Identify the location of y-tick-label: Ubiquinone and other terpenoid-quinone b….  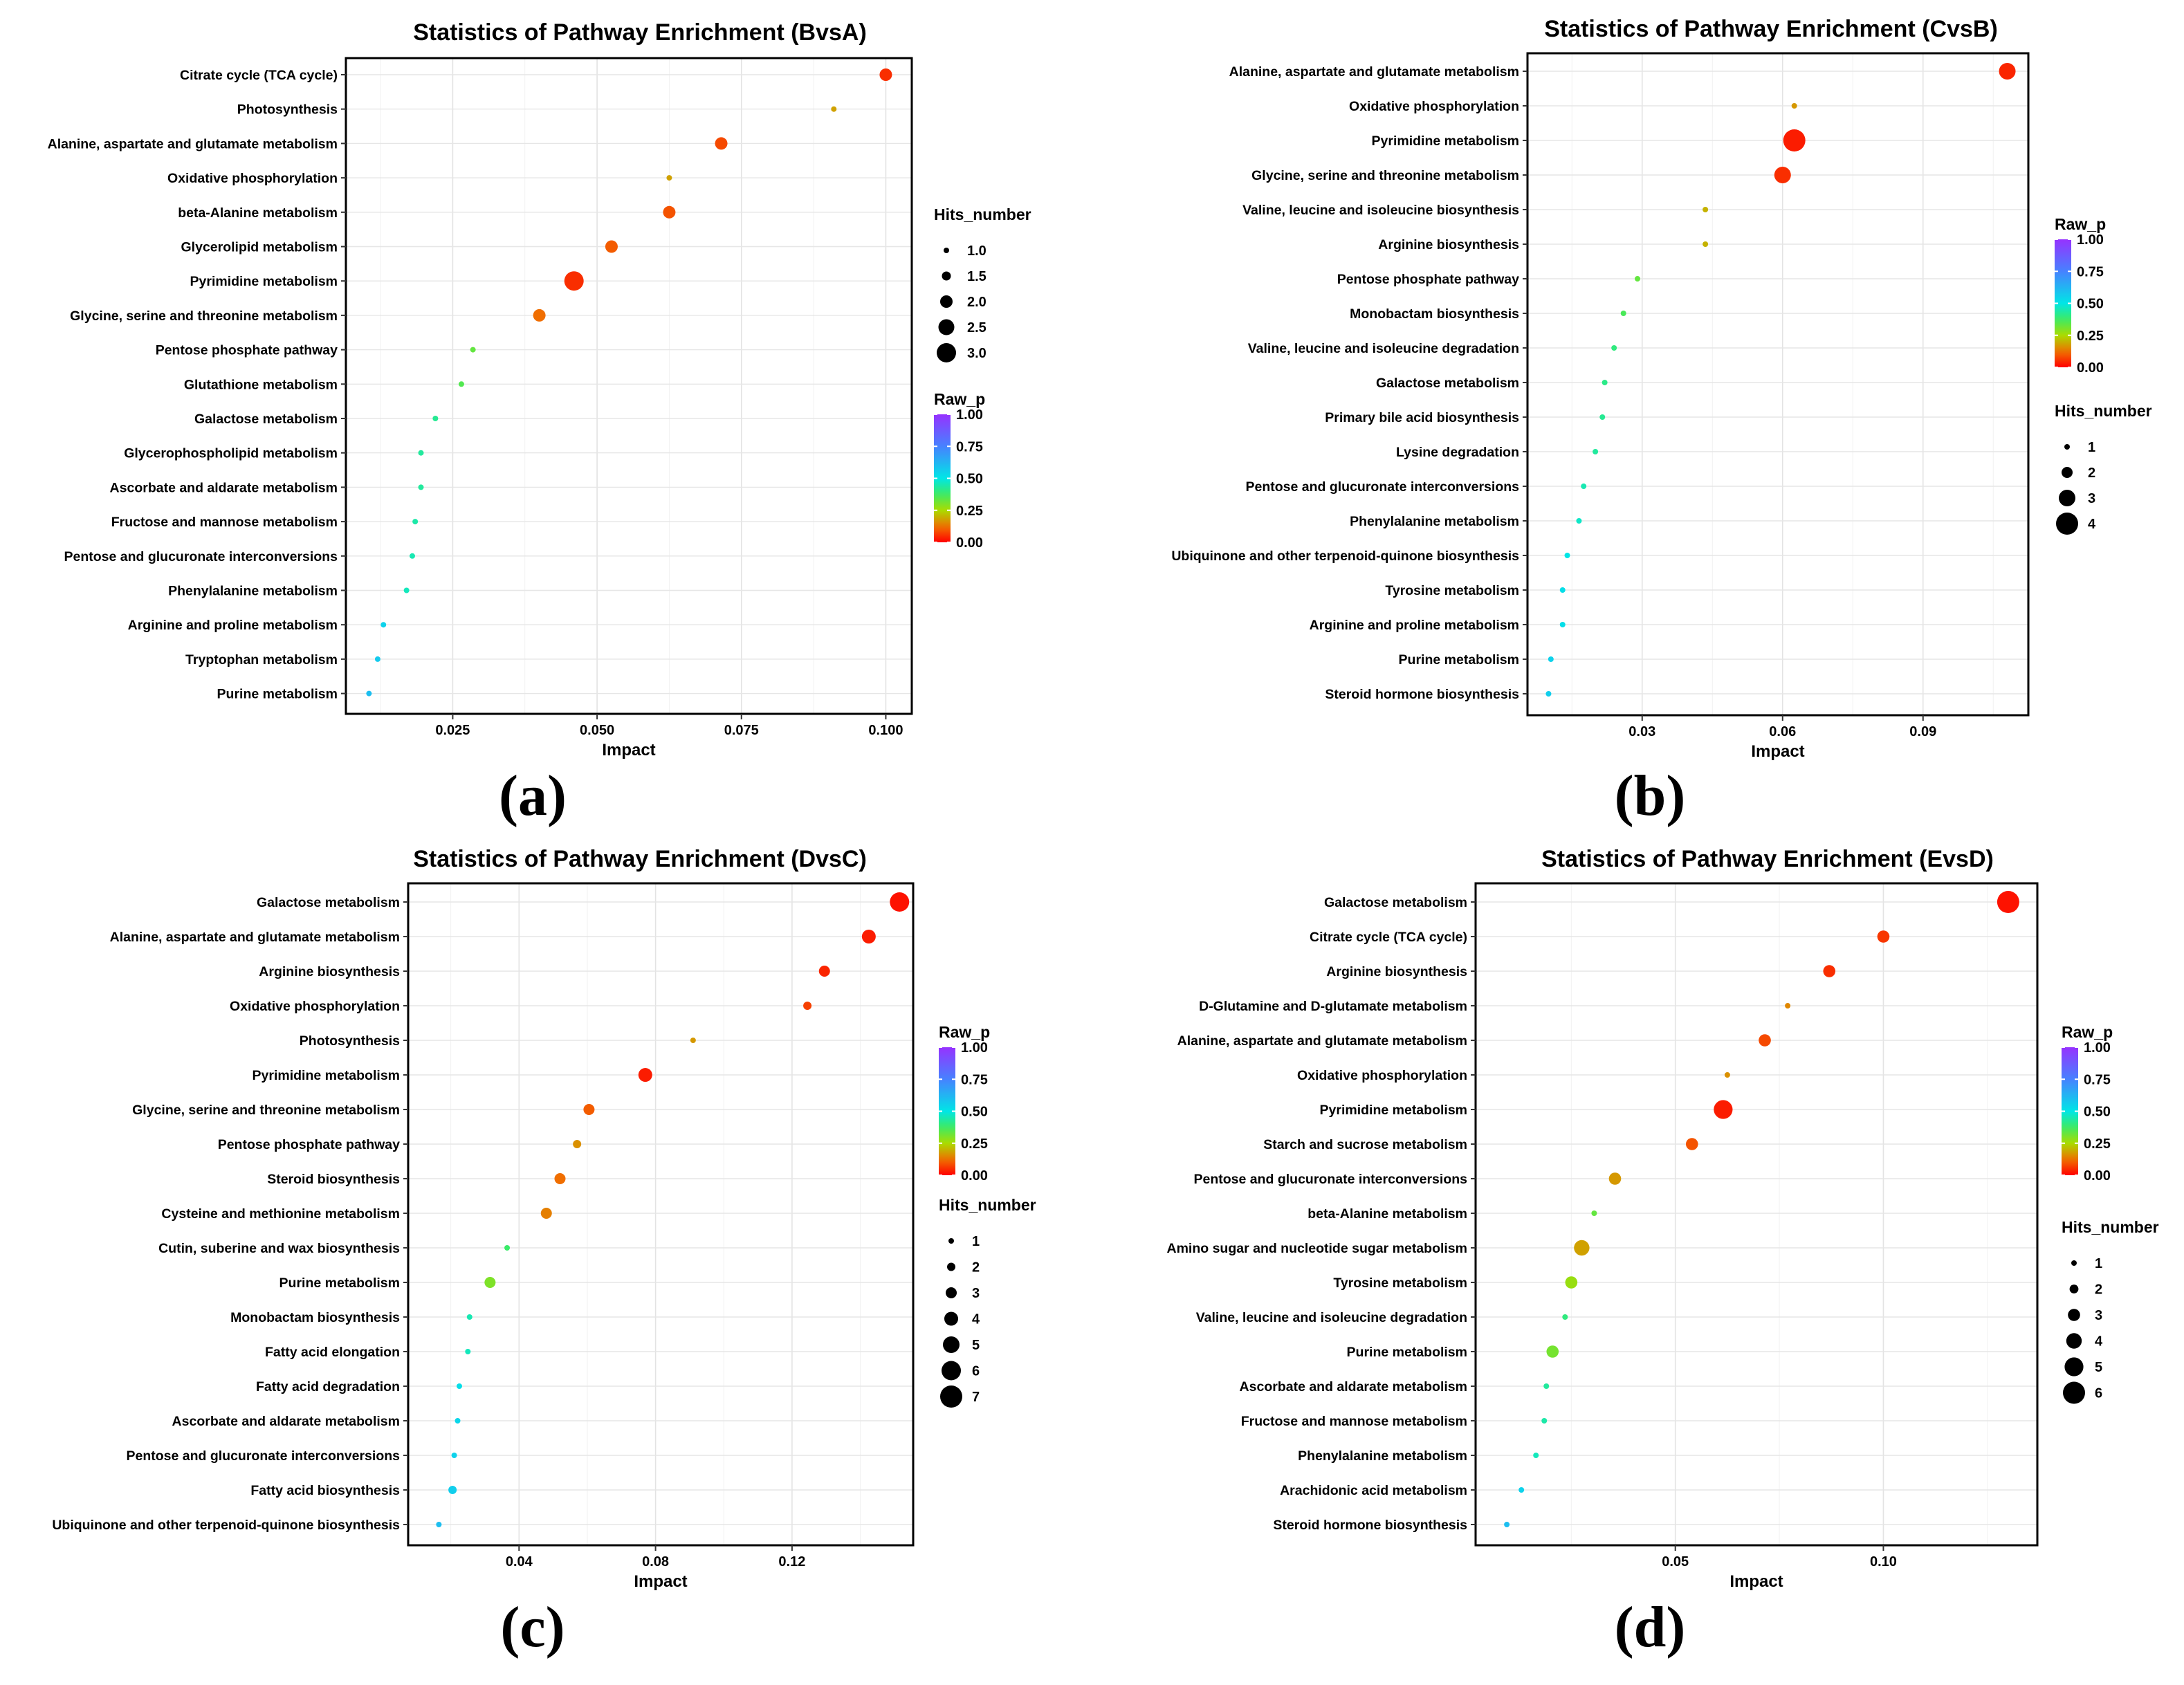
(1345, 556).